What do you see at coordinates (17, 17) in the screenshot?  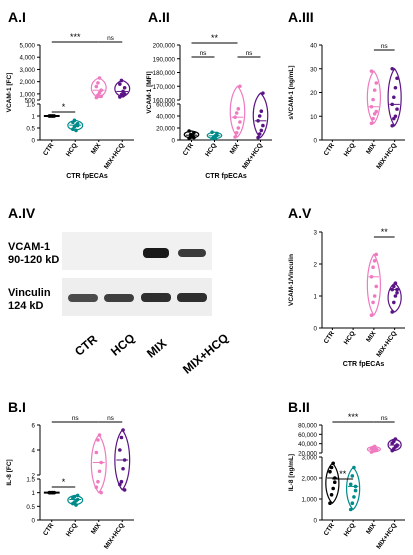 I see `panel-title-a1: A.I` at bounding box center [17, 17].